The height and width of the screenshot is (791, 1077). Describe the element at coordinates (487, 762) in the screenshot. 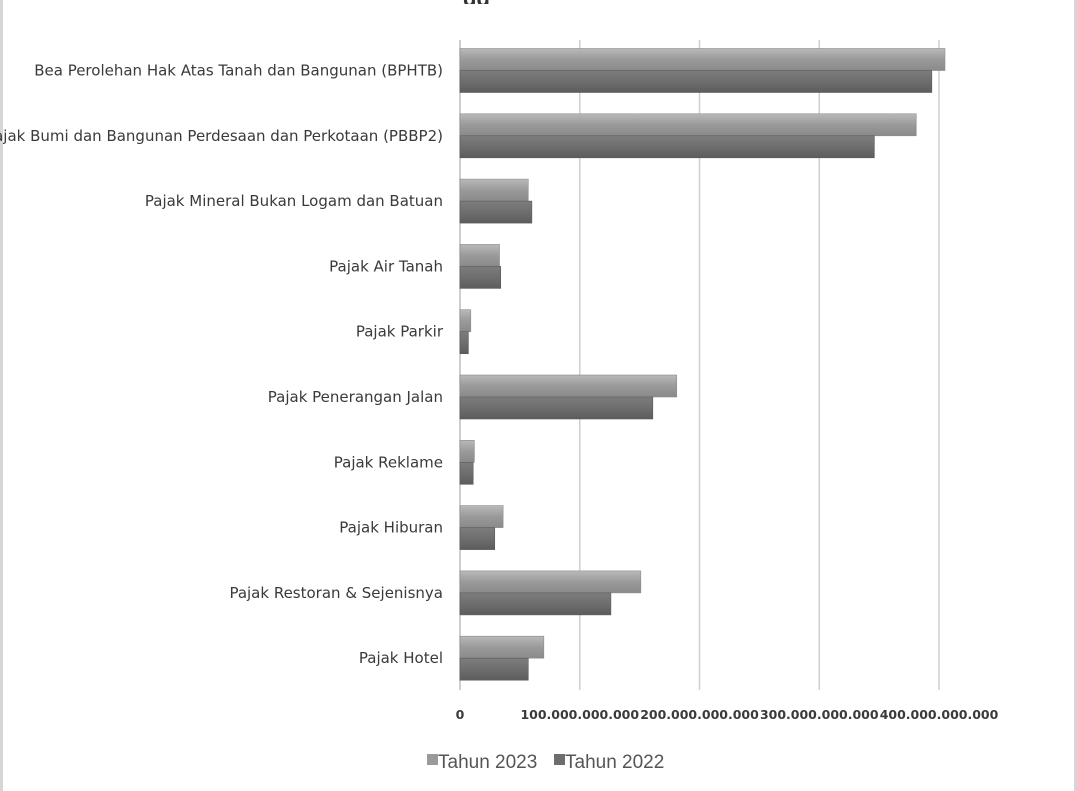

I see `legend-label: Tahun 2023` at that location.